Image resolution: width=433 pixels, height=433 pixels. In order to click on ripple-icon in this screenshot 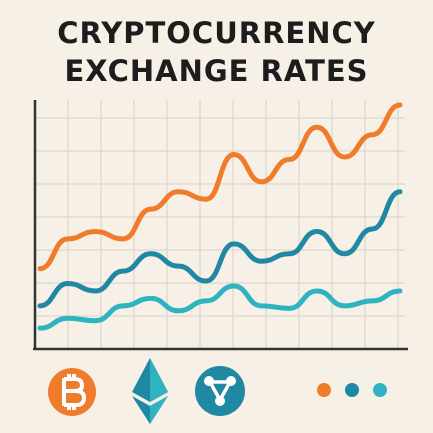, I will do `click(220, 391)`.